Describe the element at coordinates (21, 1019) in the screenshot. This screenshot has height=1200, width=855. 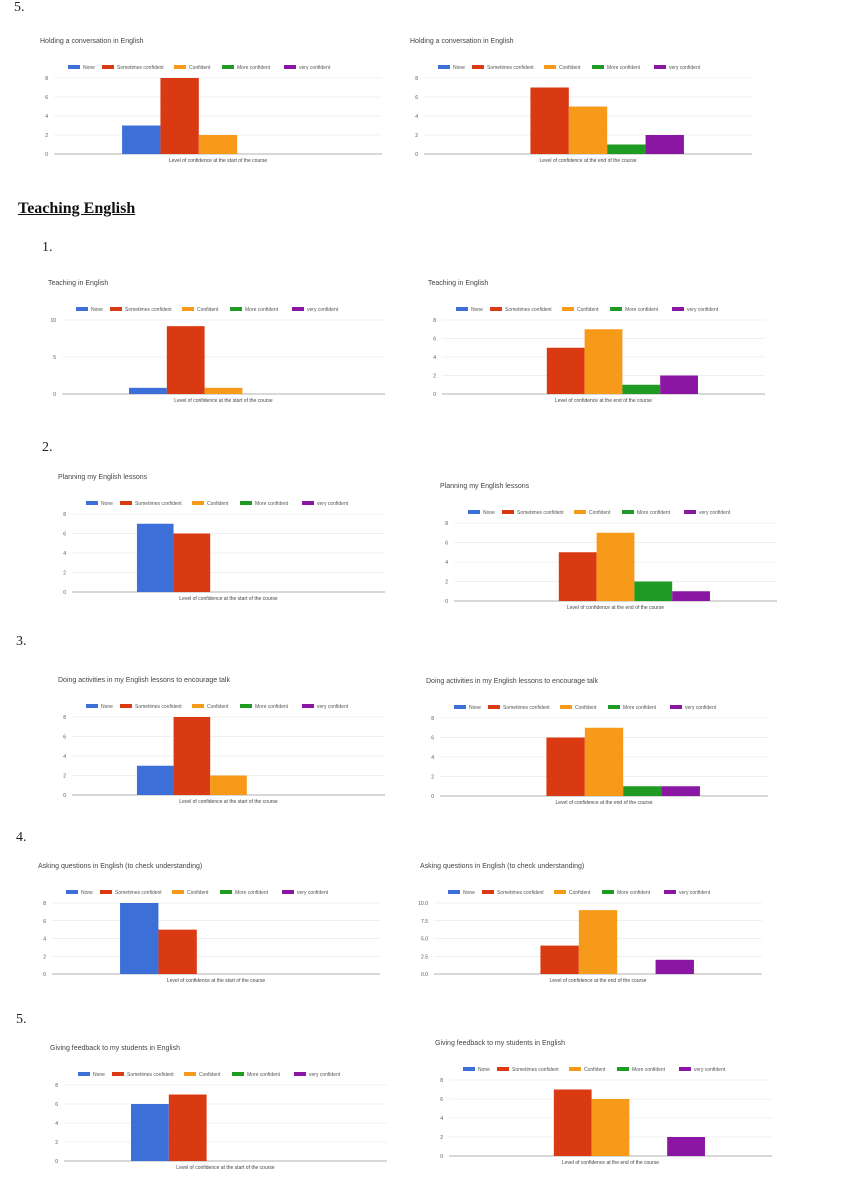
I see `question-number: 5.` at that location.